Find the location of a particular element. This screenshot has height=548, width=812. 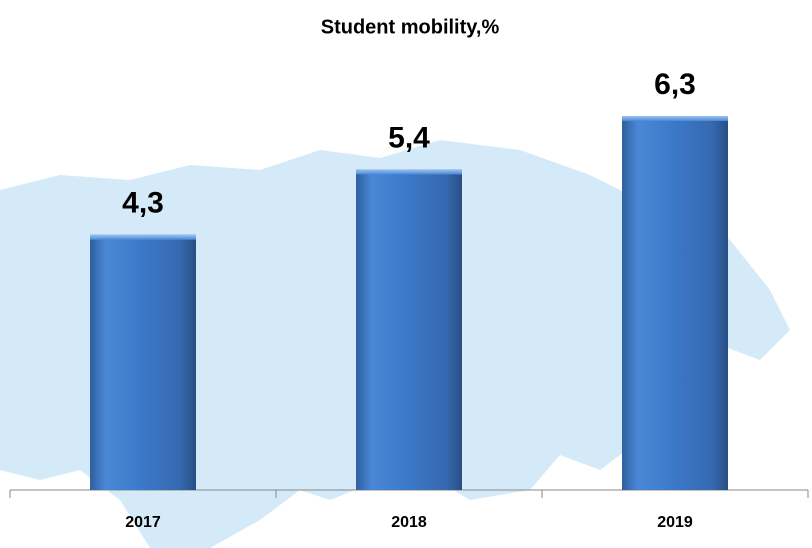

x-tick-label: 2018 is located at coordinates (409, 522).